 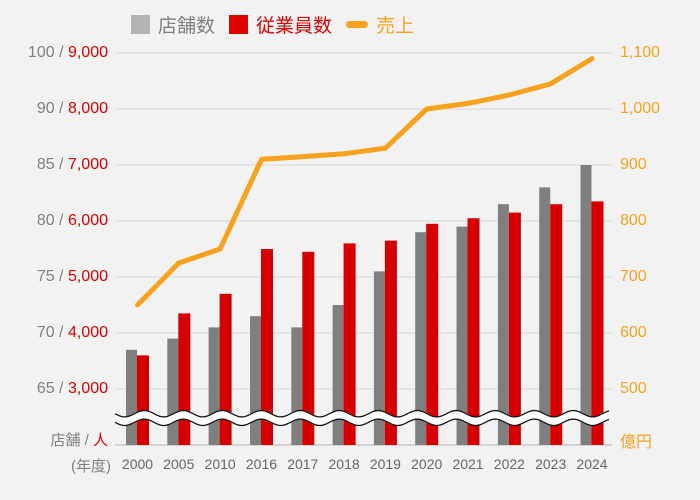 I want to click on left-tick-employees-value: 5,000, so click(x=87, y=276).